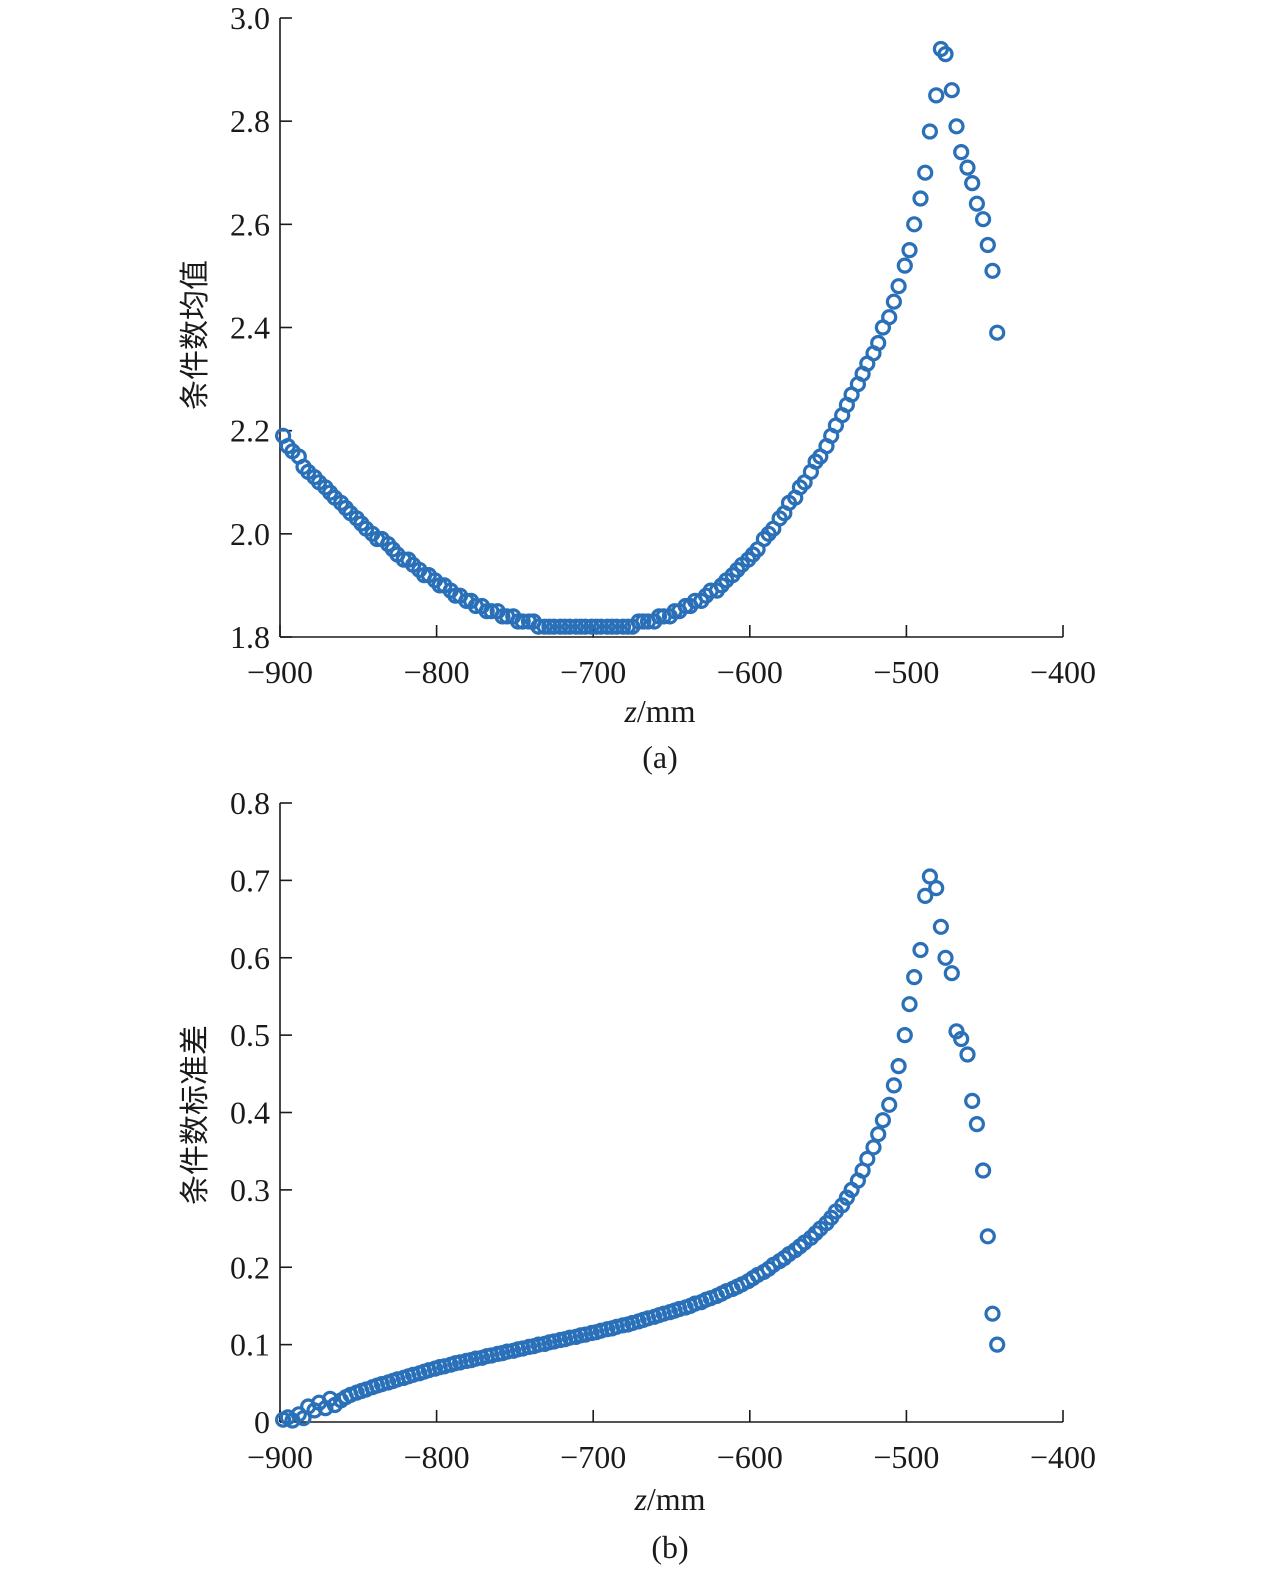 Image resolution: width=1276 pixels, height=1576 pixels. Describe the element at coordinates (280, 672) in the screenshot. I see `panel-a-x-tick-label: −900` at that location.